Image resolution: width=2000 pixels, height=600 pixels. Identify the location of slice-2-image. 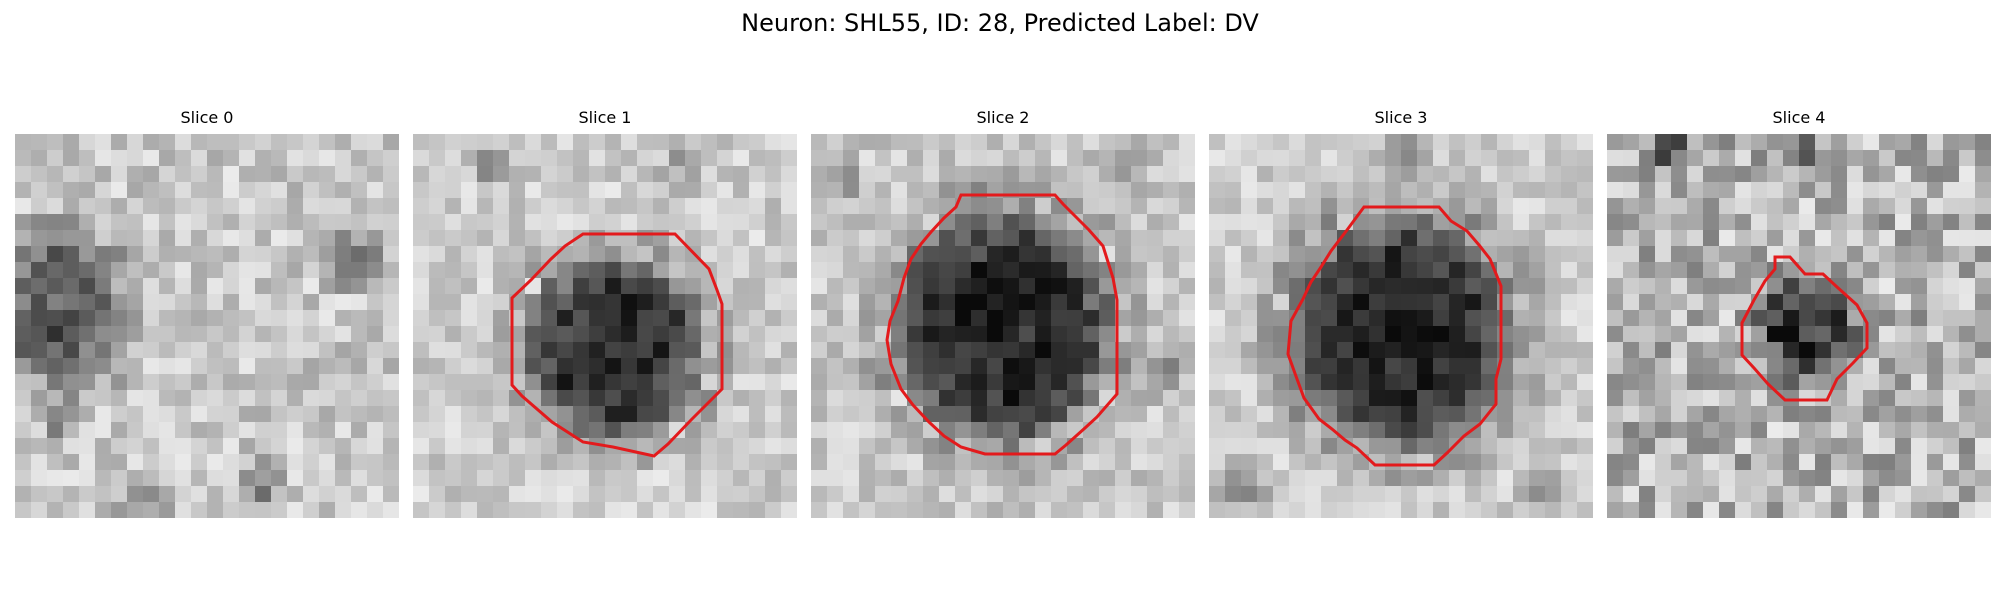
(1003, 326).